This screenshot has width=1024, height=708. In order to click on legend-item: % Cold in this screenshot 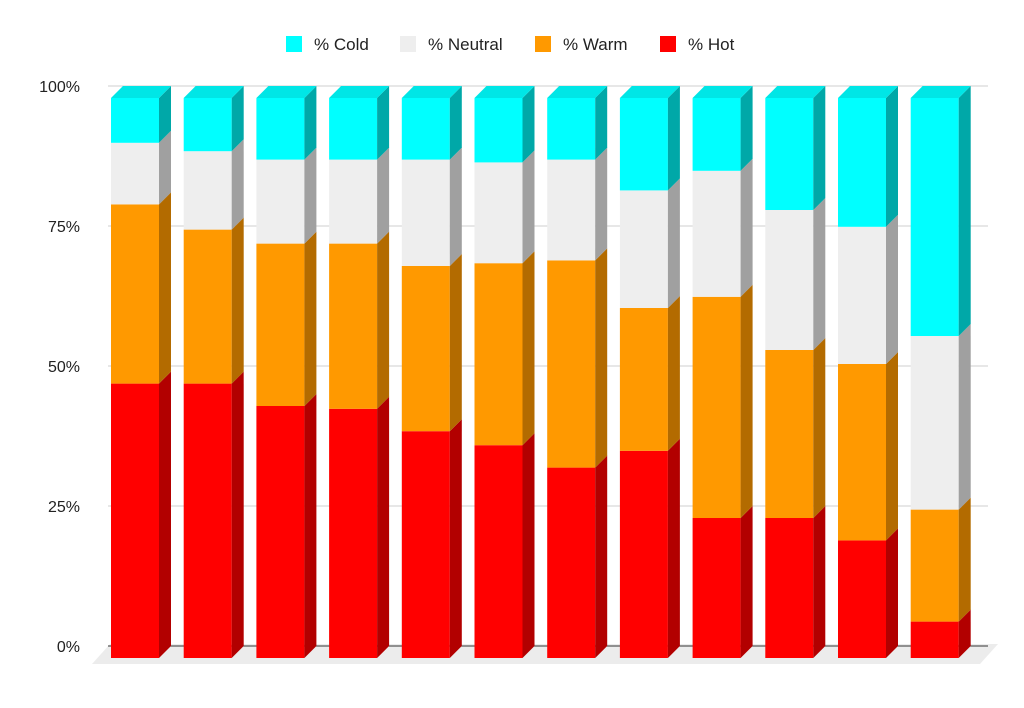, I will do `click(327, 44)`.